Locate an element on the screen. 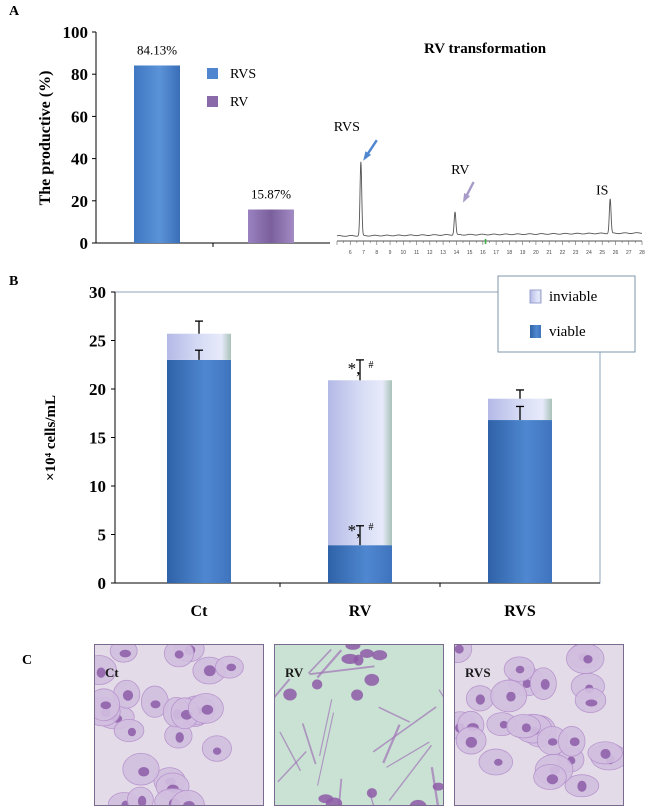  chromatogram-tick-label: 26 is located at coordinates (616, 253).